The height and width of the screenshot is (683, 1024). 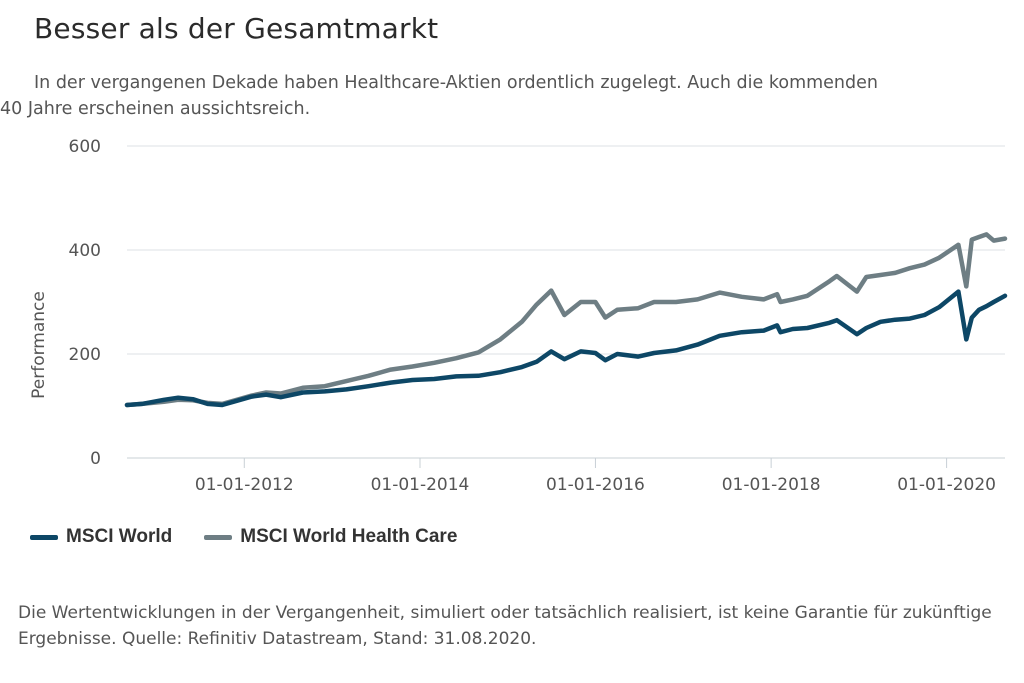 I want to click on legend-label-msci-world-health-care: MSCI World Health Care, so click(x=349, y=536).